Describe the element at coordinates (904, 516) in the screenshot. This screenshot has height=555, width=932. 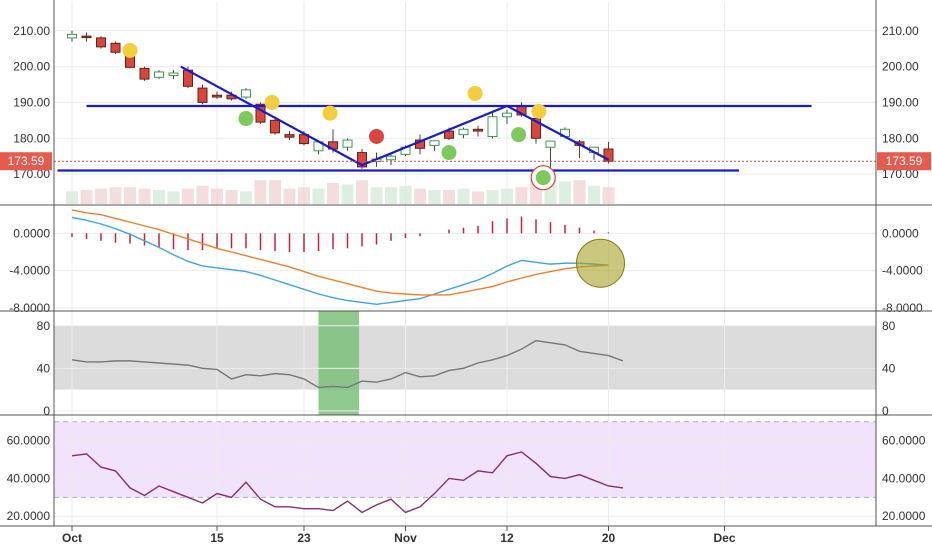
I see `rsi-right-tick-label: 20.0000` at that location.